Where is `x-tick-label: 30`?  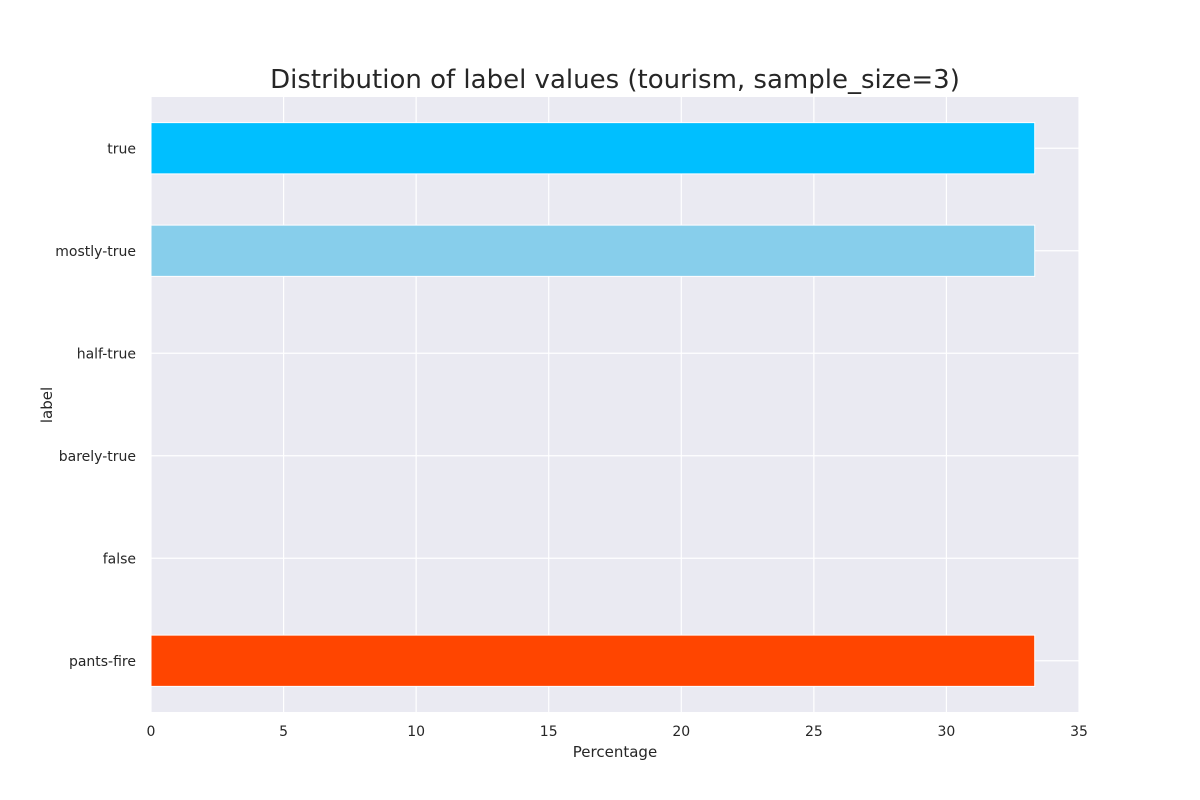
x-tick-label: 30 is located at coordinates (947, 732).